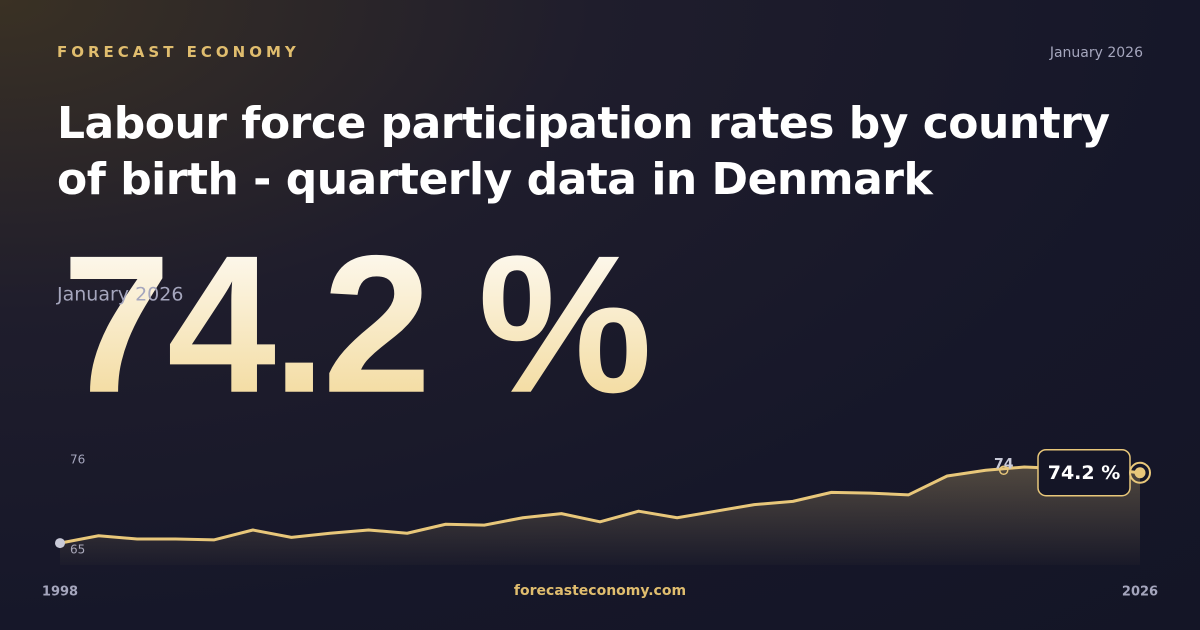 The height and width of the screenshot is (630, 1200). Describe the element at coordinates (119, 295) in the screenshot. I see `headline-date: January 2026` at that location.